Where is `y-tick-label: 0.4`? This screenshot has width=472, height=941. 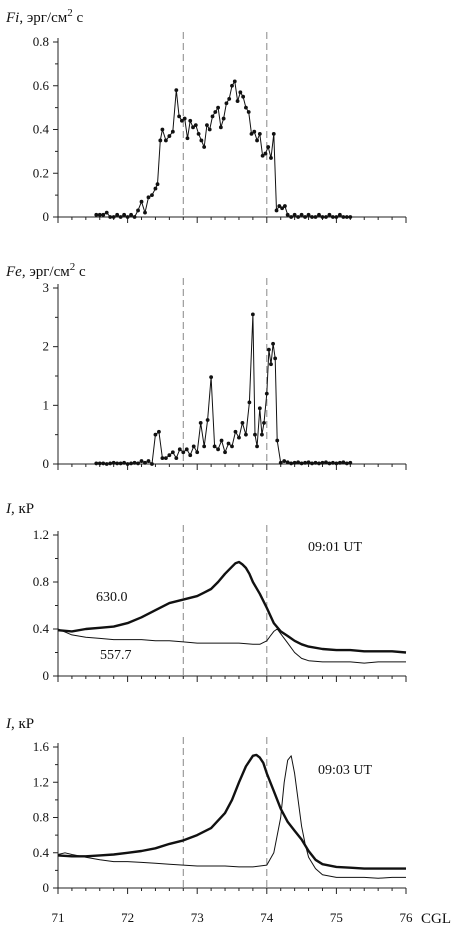 y-tick-label: 0.4 is located at coordinates (41, 628).